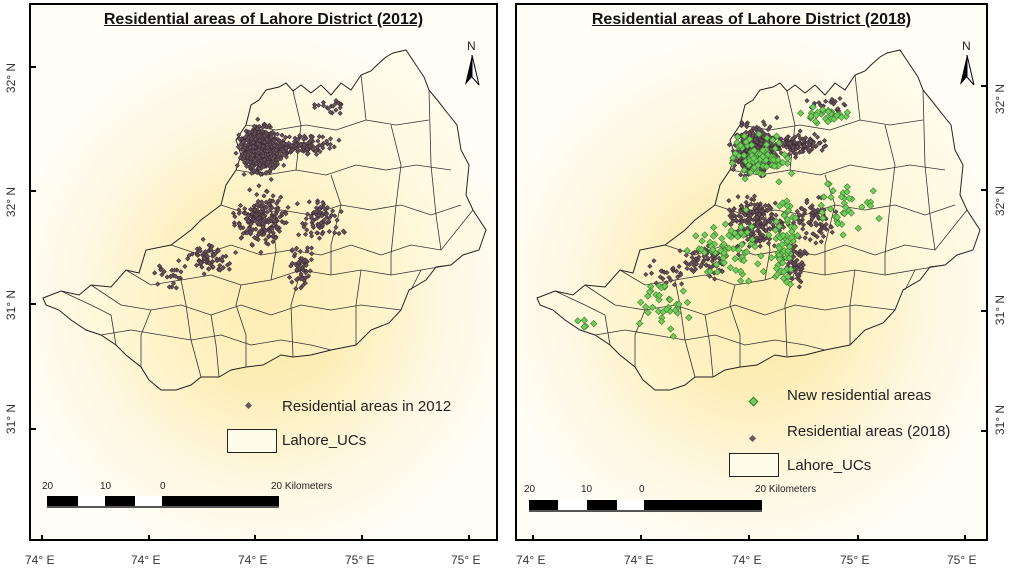  Describe the element at coordinates (11, 202) in the screenshot. I see `lat-label: 32° N` at that location.